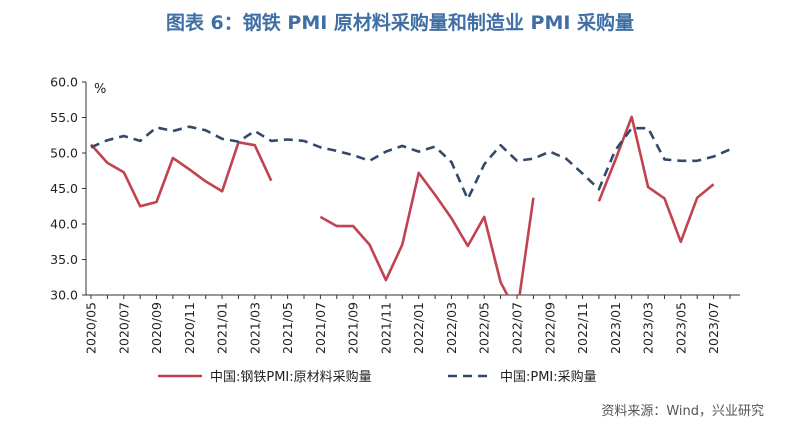 The image size is (800, 425). Describe the element at coordinates (64, 224) in the screenshot. I see `y-tick-label: 40.0` at that location.